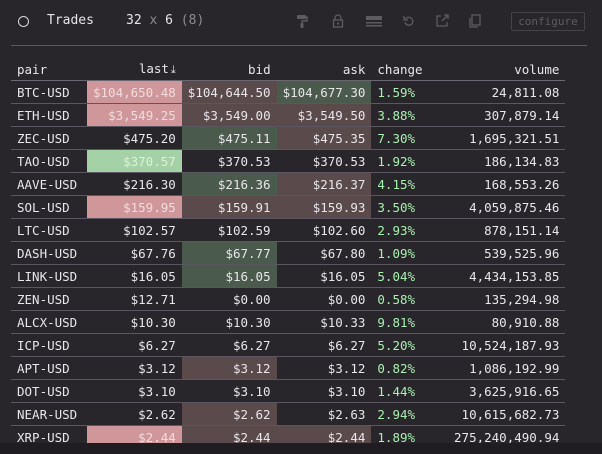  What do you see at coordinates (229, 69) in the screenshot?
I see `column-header-bid: bid` at bounding box center [229, 69].